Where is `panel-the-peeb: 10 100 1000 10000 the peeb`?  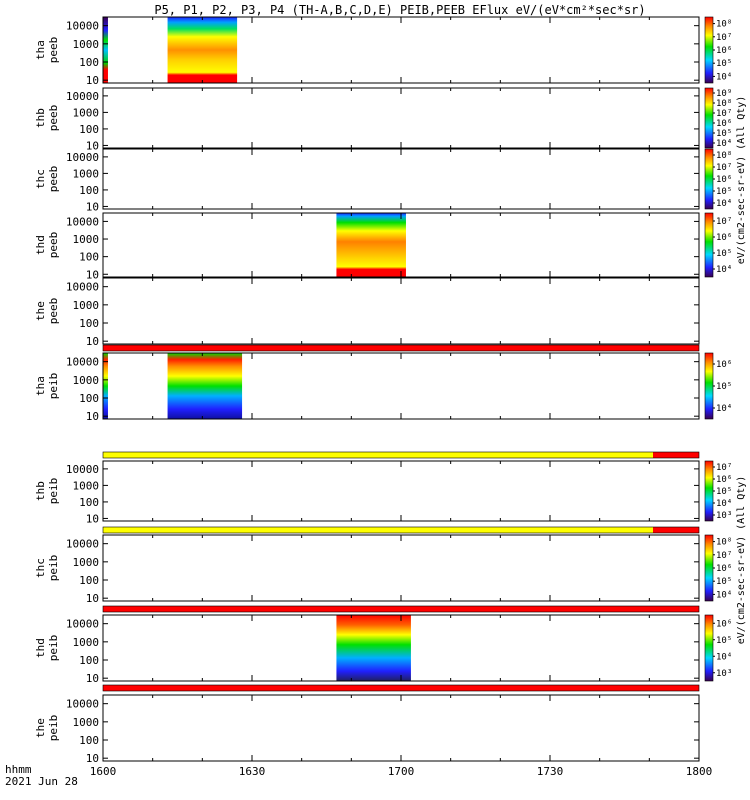
panel-the-peeb: 10 100 1000 10000 the peeb is located at coordinates (367, 312).